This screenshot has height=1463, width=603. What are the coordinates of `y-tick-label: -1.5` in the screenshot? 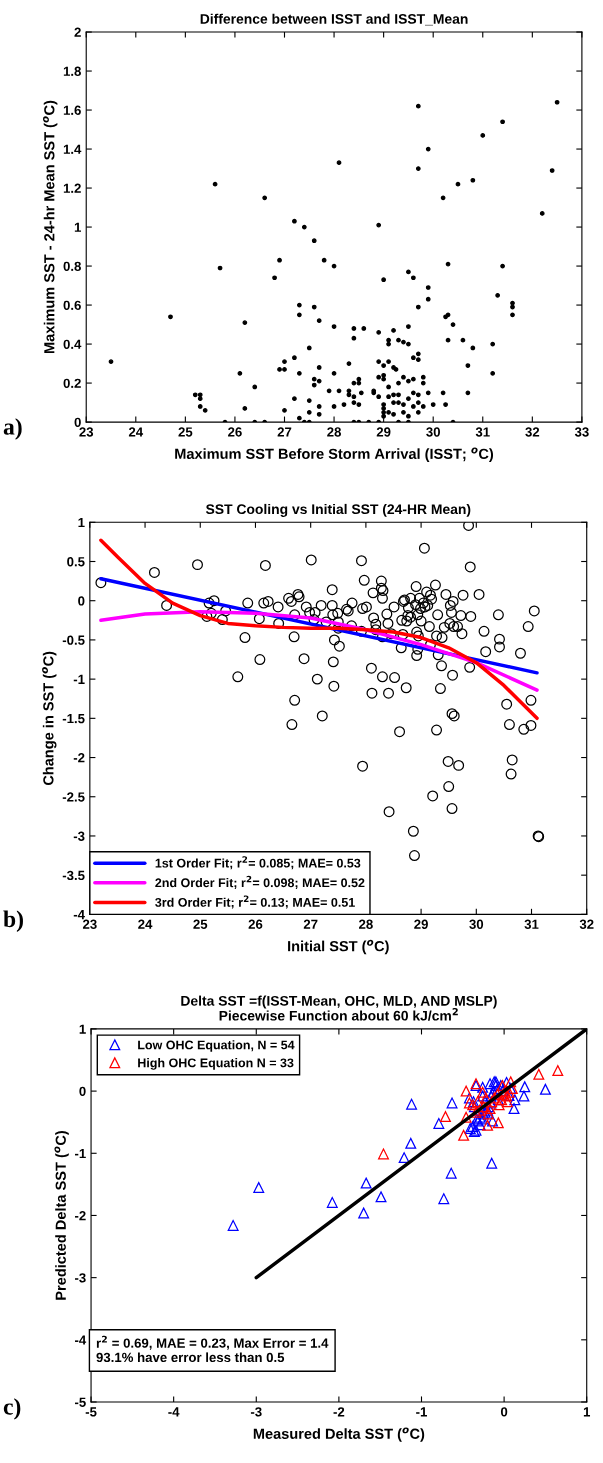 It's located at (73, 719).